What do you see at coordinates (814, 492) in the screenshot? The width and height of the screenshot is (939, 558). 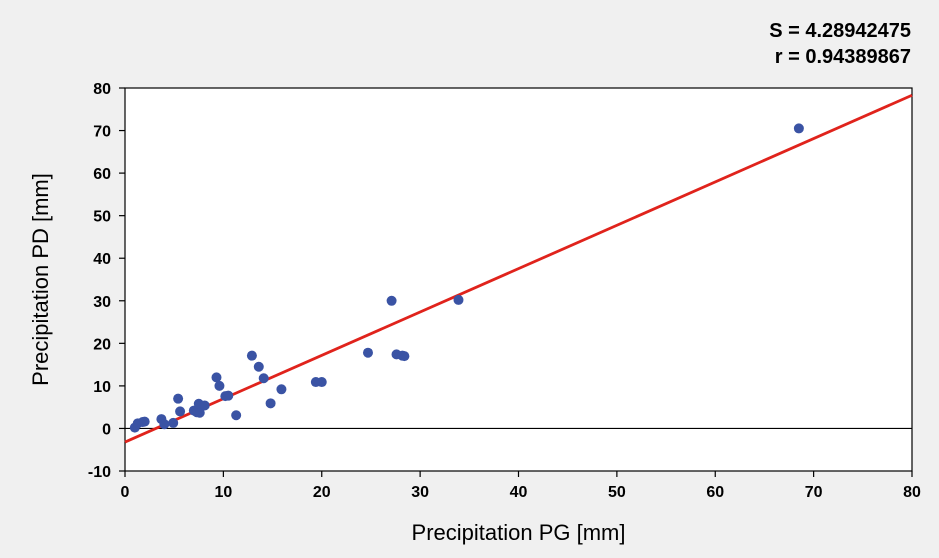 I see `x-tick-label: 70` at bounding box center [814, 492].